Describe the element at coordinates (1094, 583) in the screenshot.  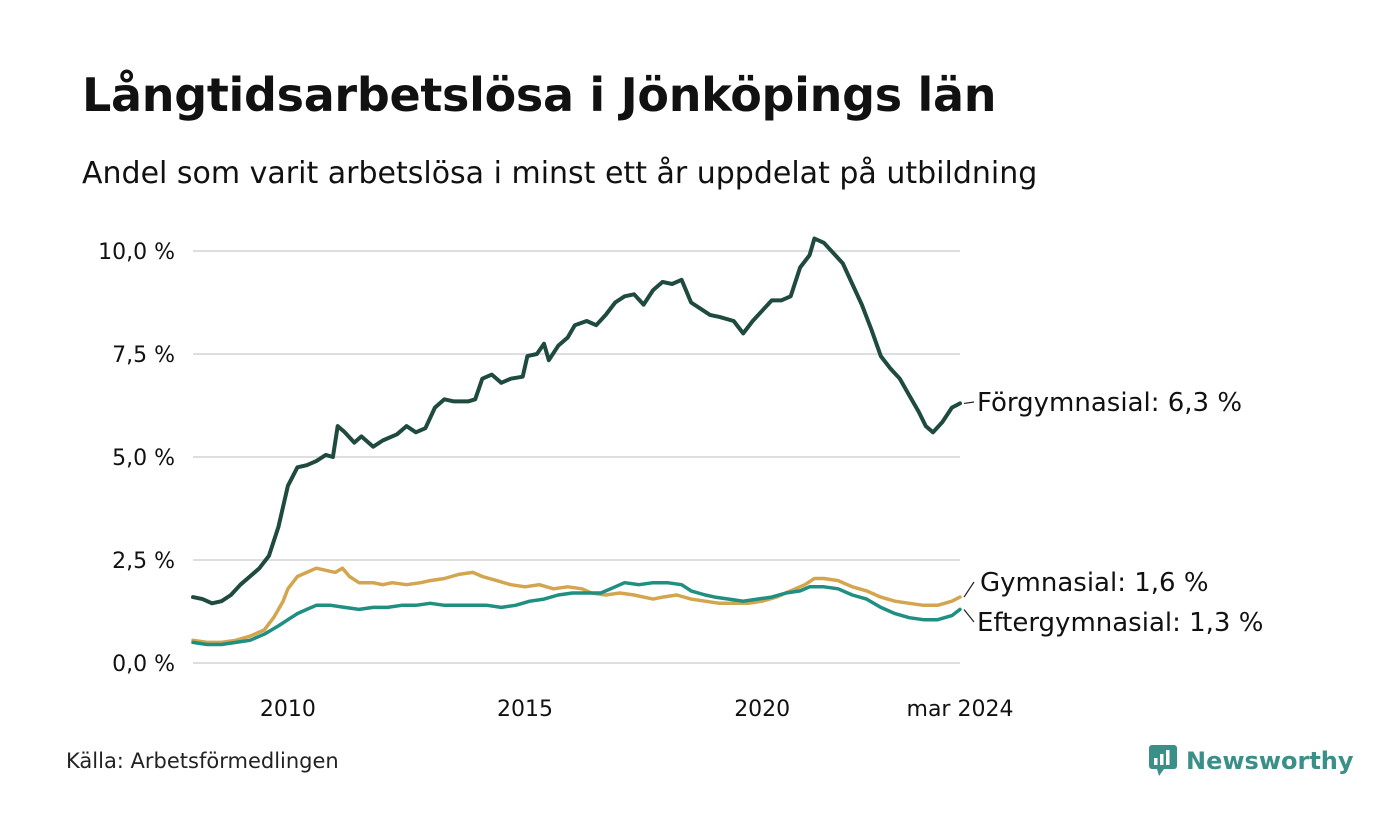
I see `series-end-label: Gymnasial: 1,6 %` at that location.